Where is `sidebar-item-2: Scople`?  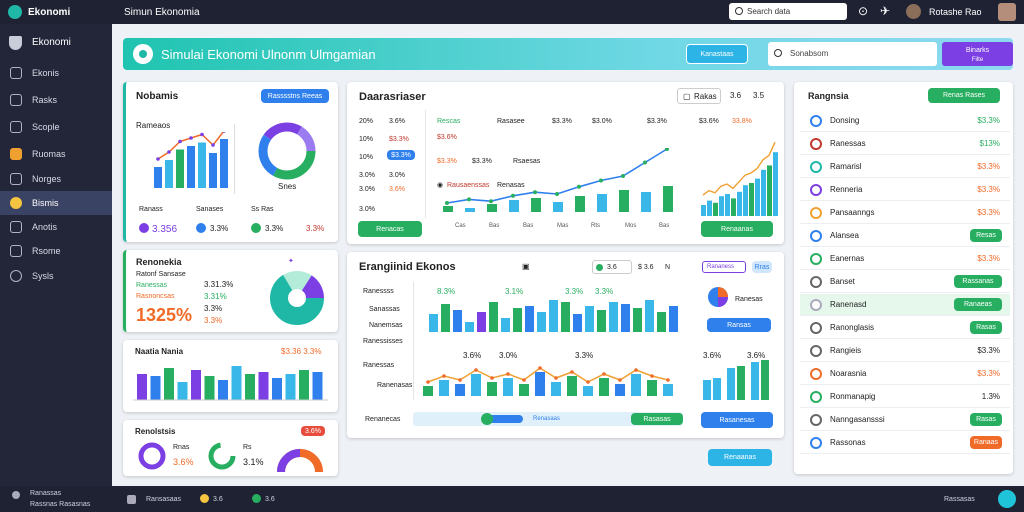 sidebar-item-2: Scople is located at coordinates (56, 127).